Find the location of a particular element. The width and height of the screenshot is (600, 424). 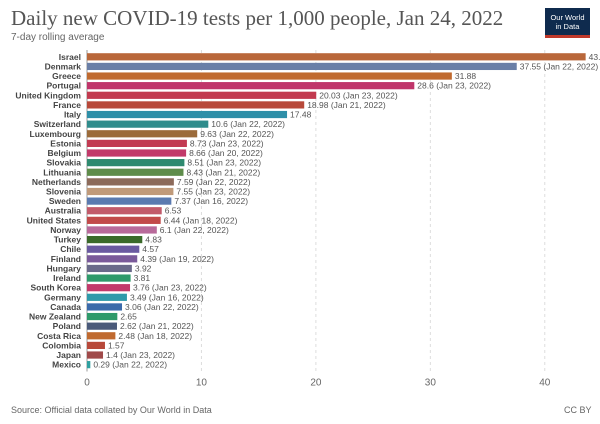

bar-poland is located at coordinates (102, 326).